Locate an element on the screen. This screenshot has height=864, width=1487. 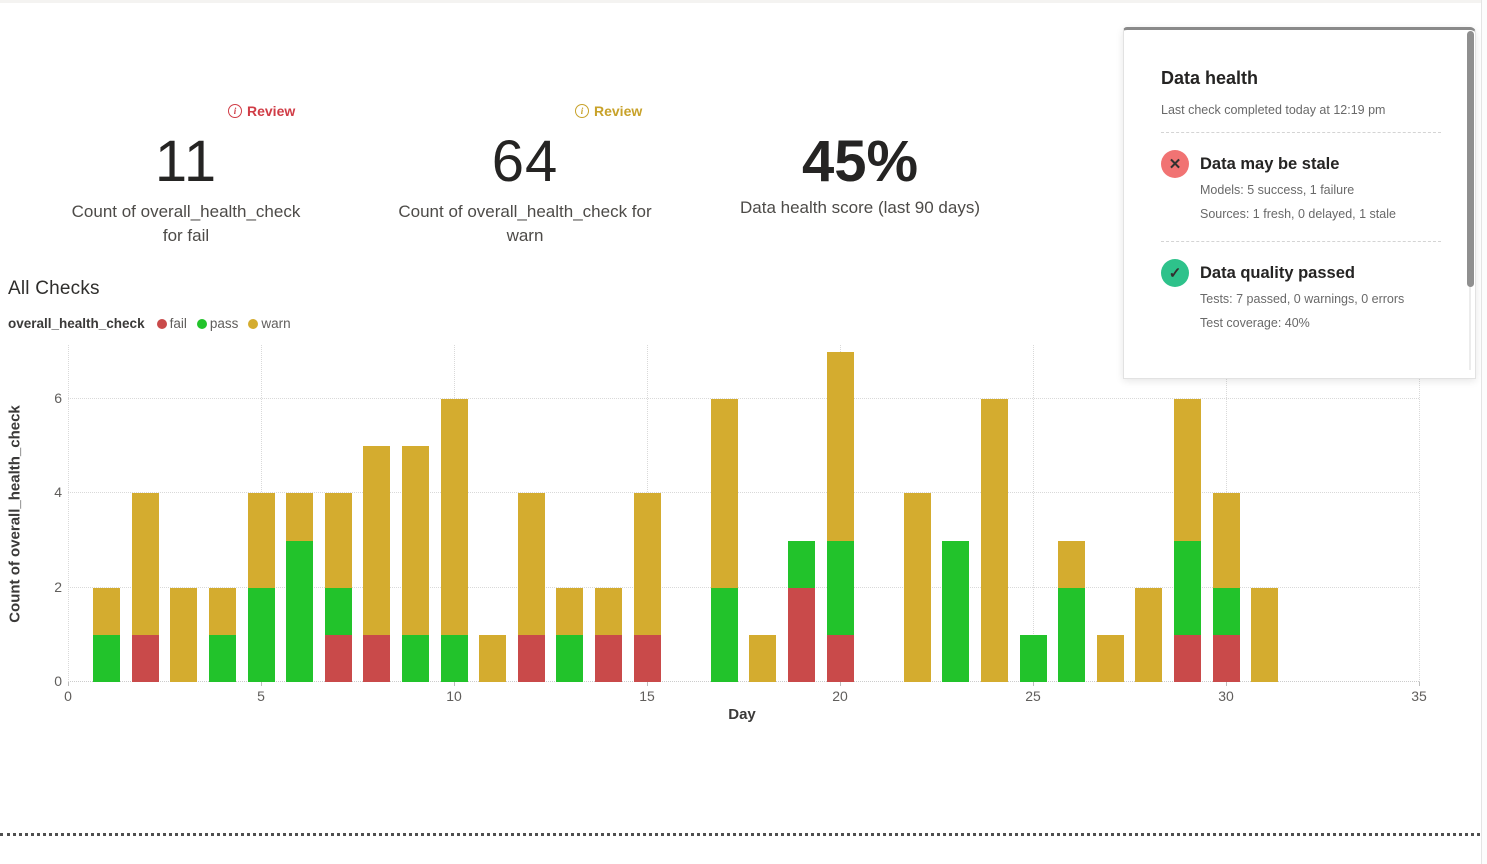
x-tick-label: 5 is located at coordinates (261, 696).